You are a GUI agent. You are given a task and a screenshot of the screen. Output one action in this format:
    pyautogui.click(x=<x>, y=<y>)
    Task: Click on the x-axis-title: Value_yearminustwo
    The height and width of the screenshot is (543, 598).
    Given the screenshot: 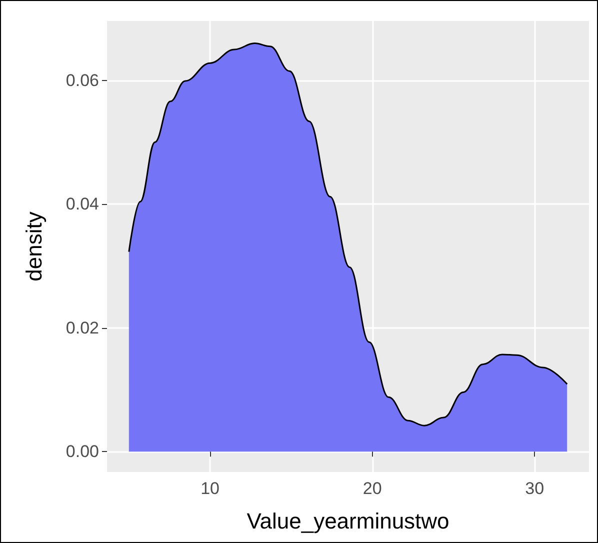 What is the action you would take?
    pyautogui.click(x=348, y=521)
    